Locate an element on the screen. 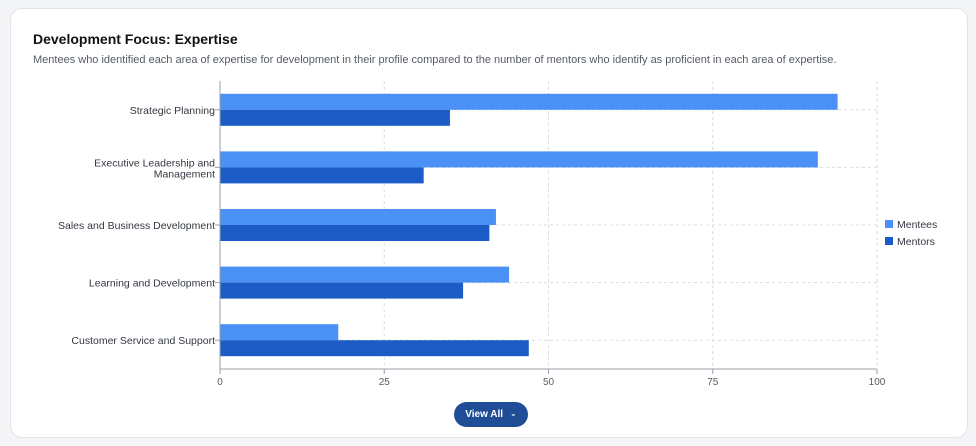  y-category-label: Executive Leadership and Management is located at coordinates (154, 168).